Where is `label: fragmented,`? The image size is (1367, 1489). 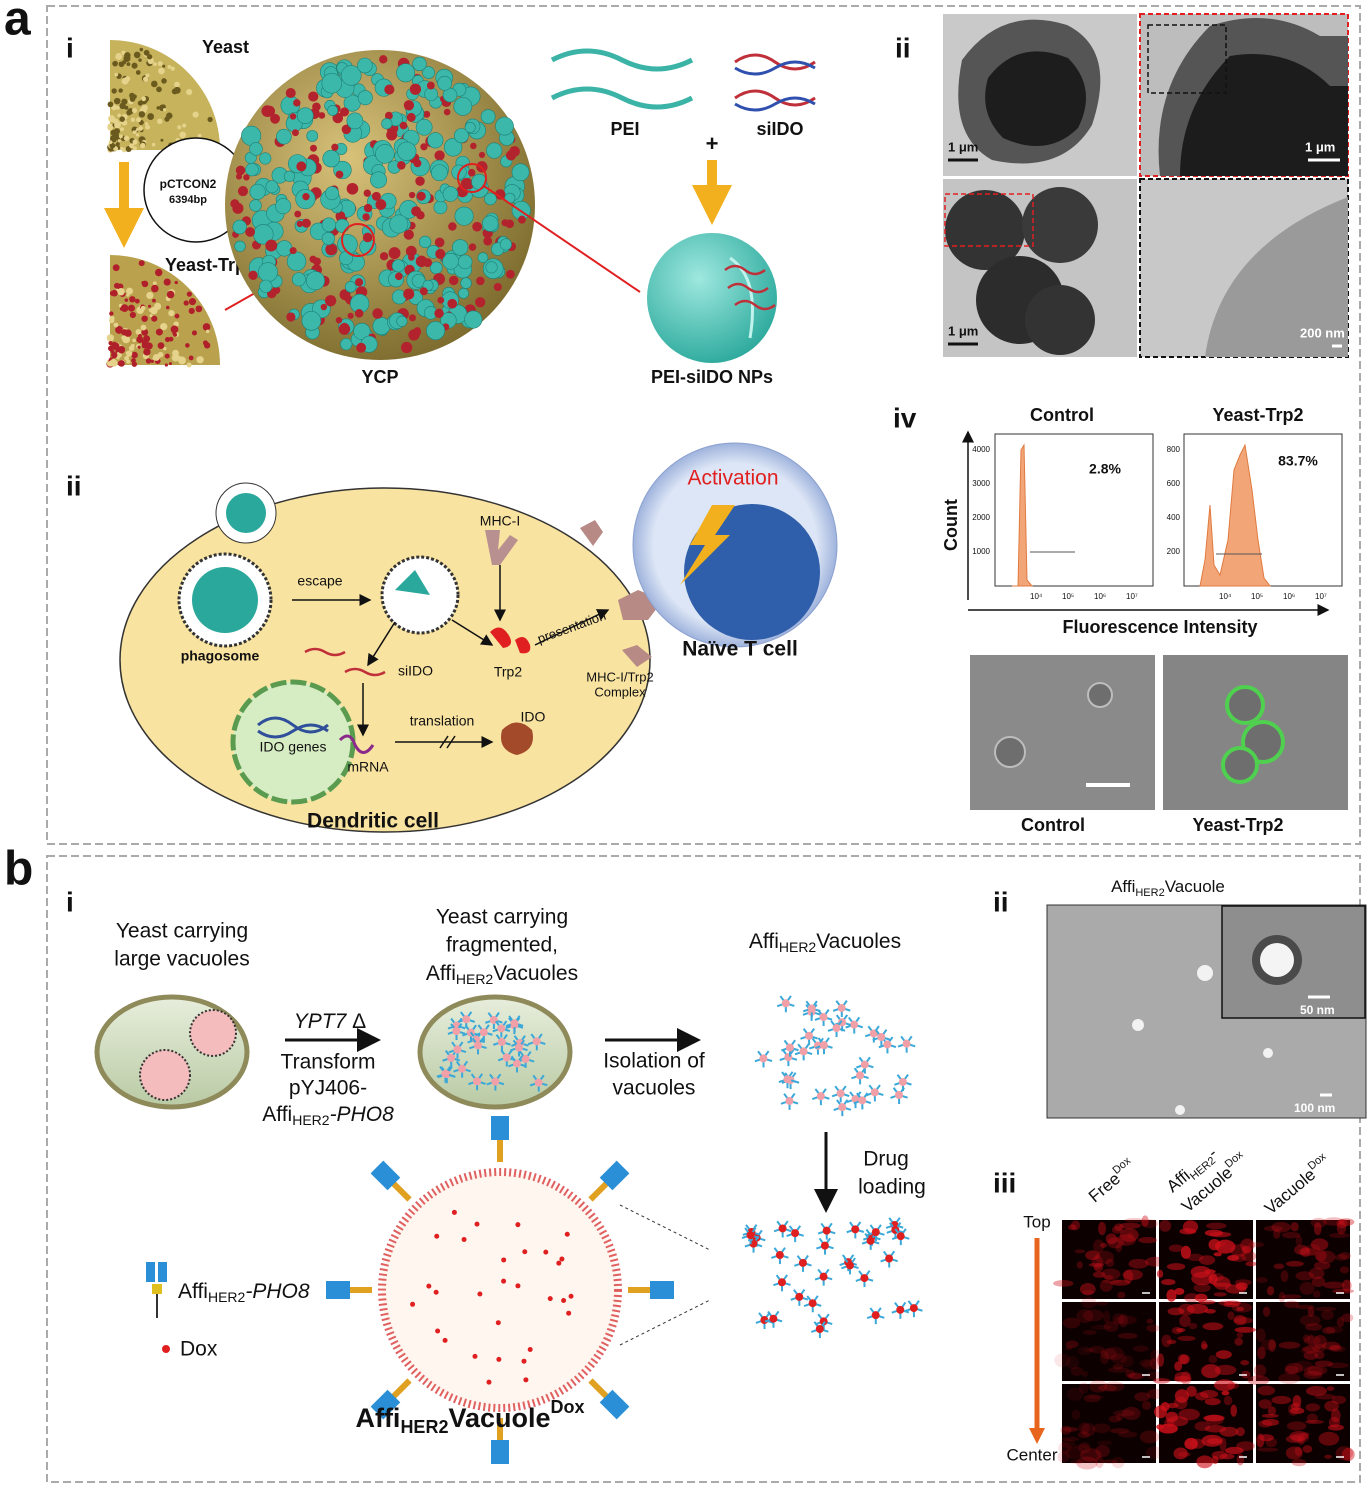 label: fragmented, is located at coordinates (502, 945).